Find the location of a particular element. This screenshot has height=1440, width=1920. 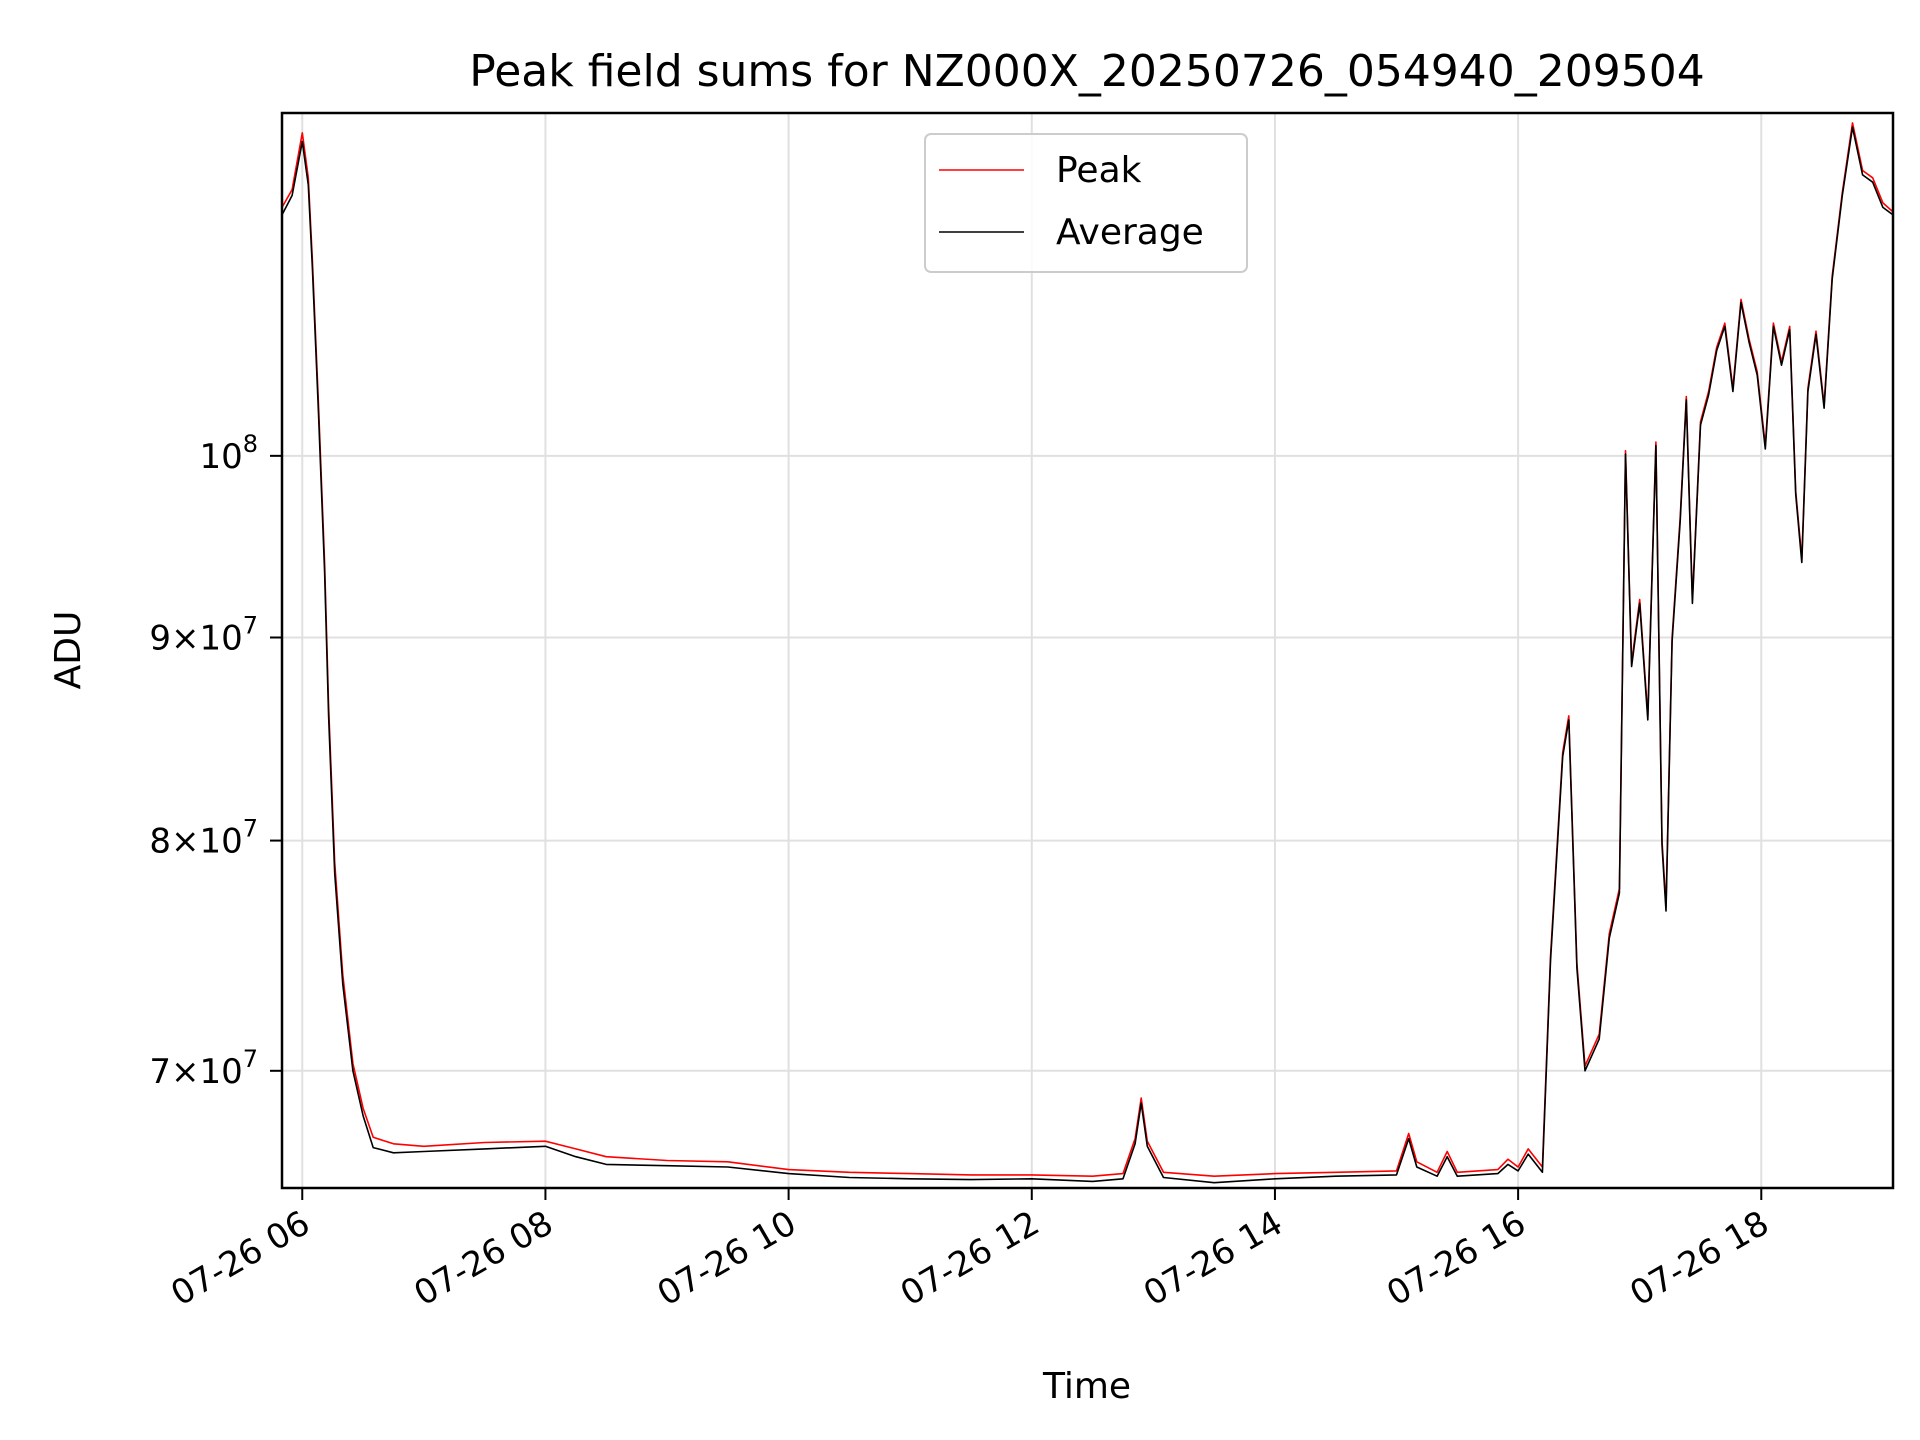

y-tick-label: 108 is located at coordinates (228, 453).